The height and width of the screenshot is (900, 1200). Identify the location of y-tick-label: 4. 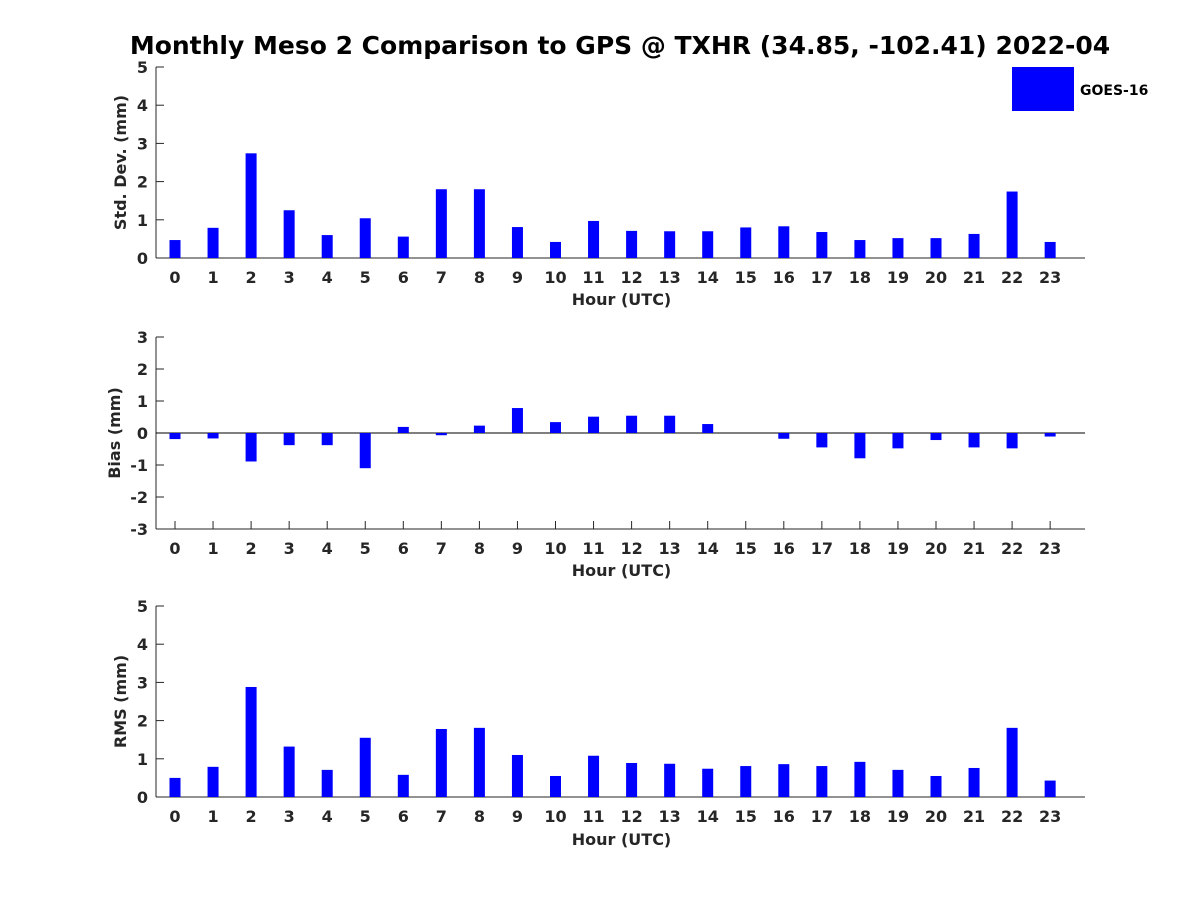
(142, 644).